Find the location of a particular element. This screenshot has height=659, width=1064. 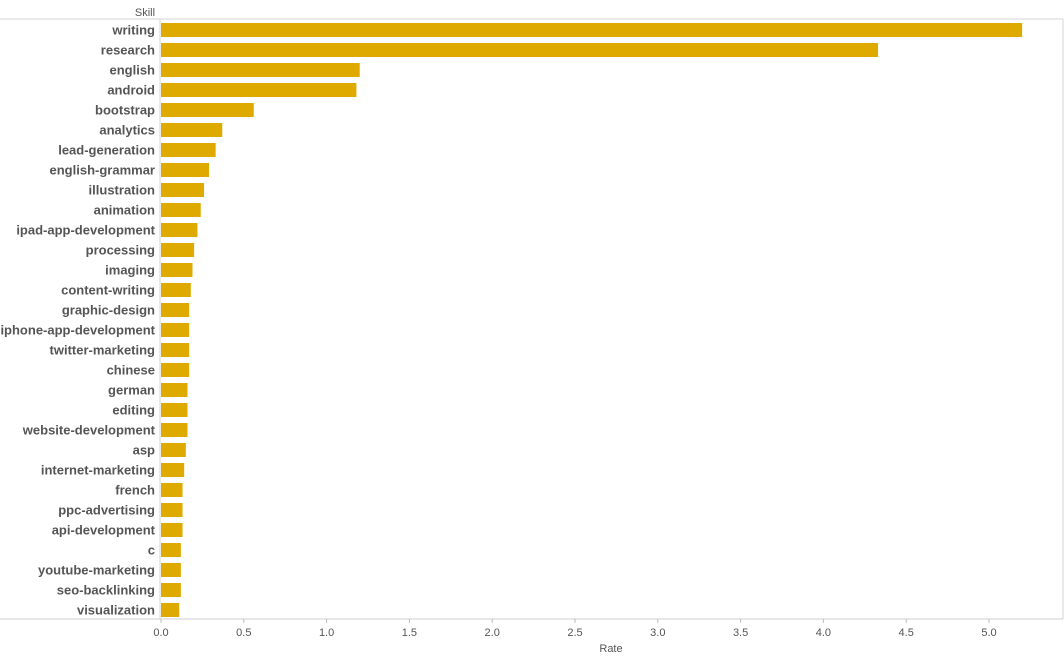

category-label: english-grammar is located at coordinates (102, 170).